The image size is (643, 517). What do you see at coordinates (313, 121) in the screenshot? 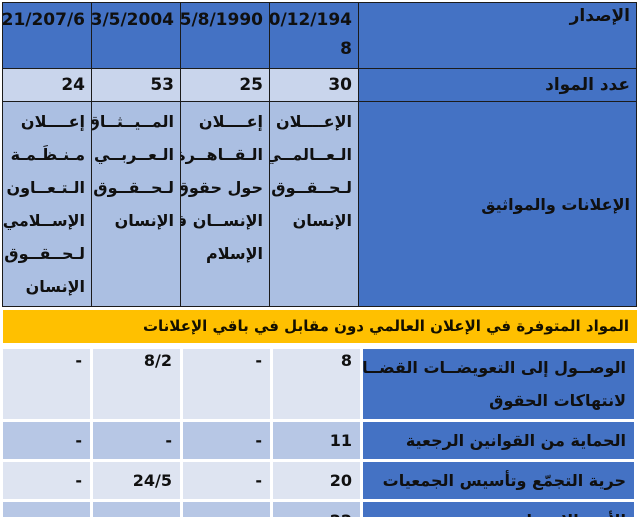
I see `declaration-line: الإعــــلان` at bounding box center [313, 121].